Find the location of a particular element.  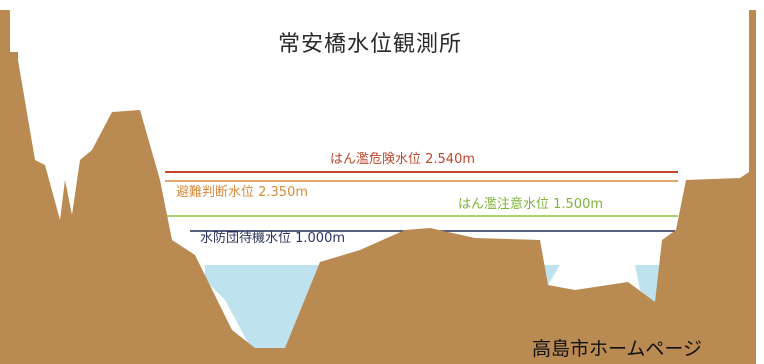

flood-danger-level-label: はん濫危険水位 2.540m is located at coordinates (403, 159).